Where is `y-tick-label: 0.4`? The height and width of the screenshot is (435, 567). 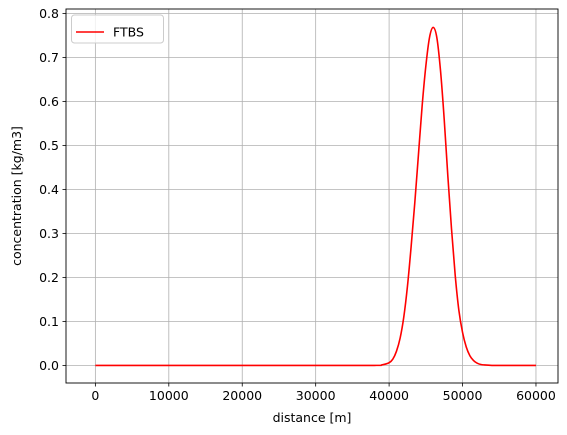 y-tick-label: 0.4 is located at coordinates (49, 189).